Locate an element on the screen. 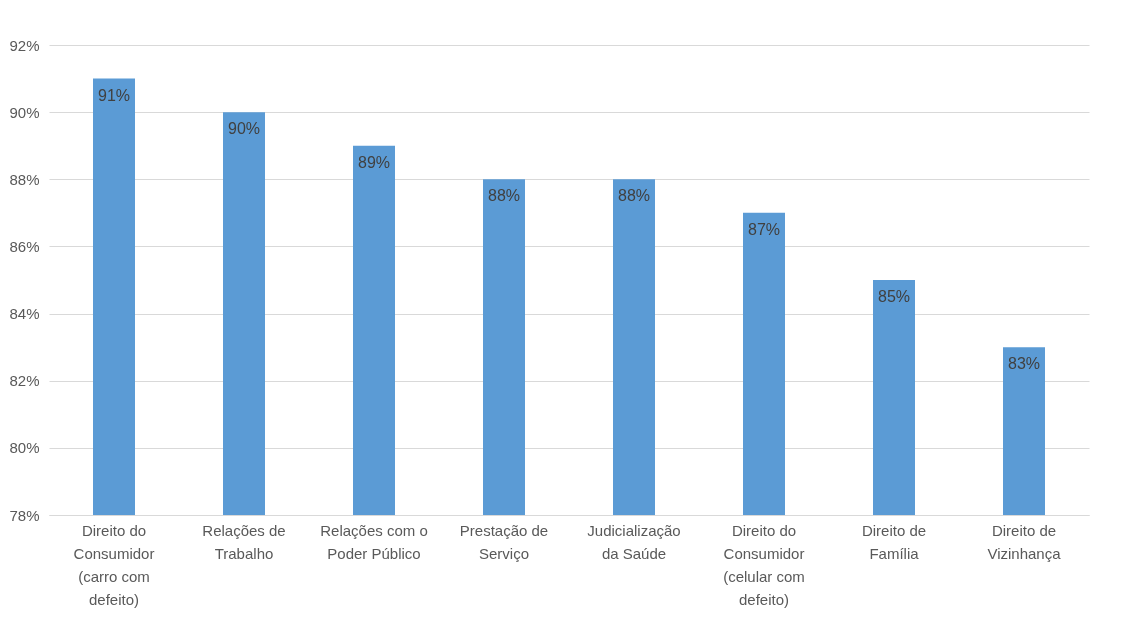  data-label: 91% is located at coordinates (114, 95).